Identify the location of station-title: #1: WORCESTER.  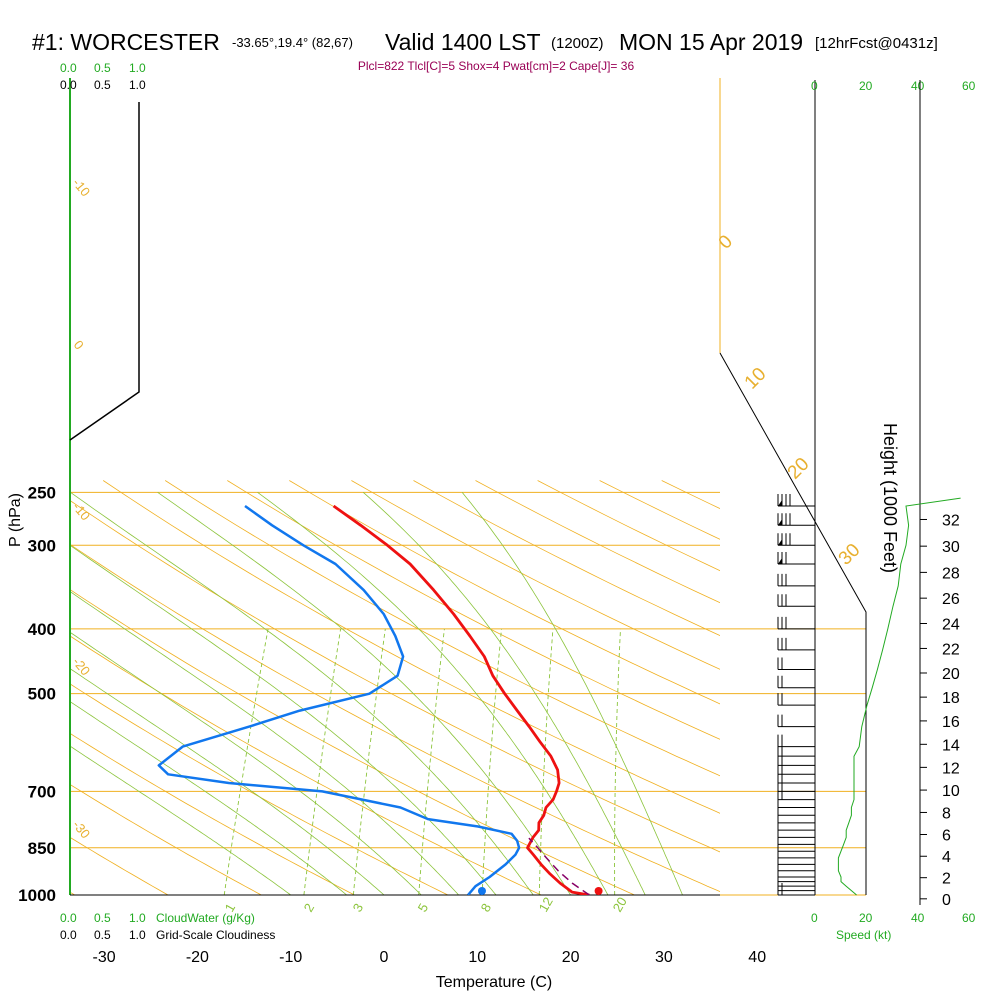
(126, 42).